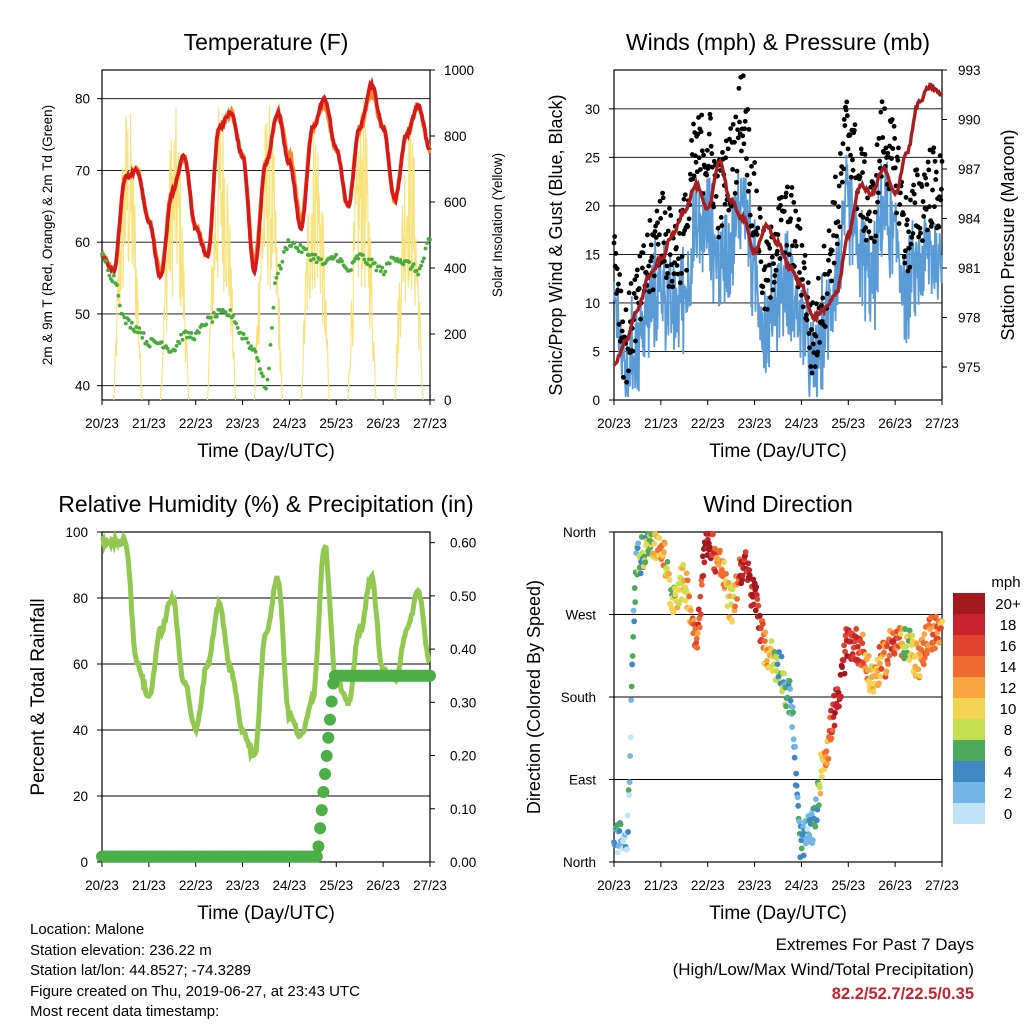 This screenshot has width=1024, height=1024. Describe the element at coordinates (80, 598) in the screenshot. I see `humidity-ytick-label: 80` at that location.